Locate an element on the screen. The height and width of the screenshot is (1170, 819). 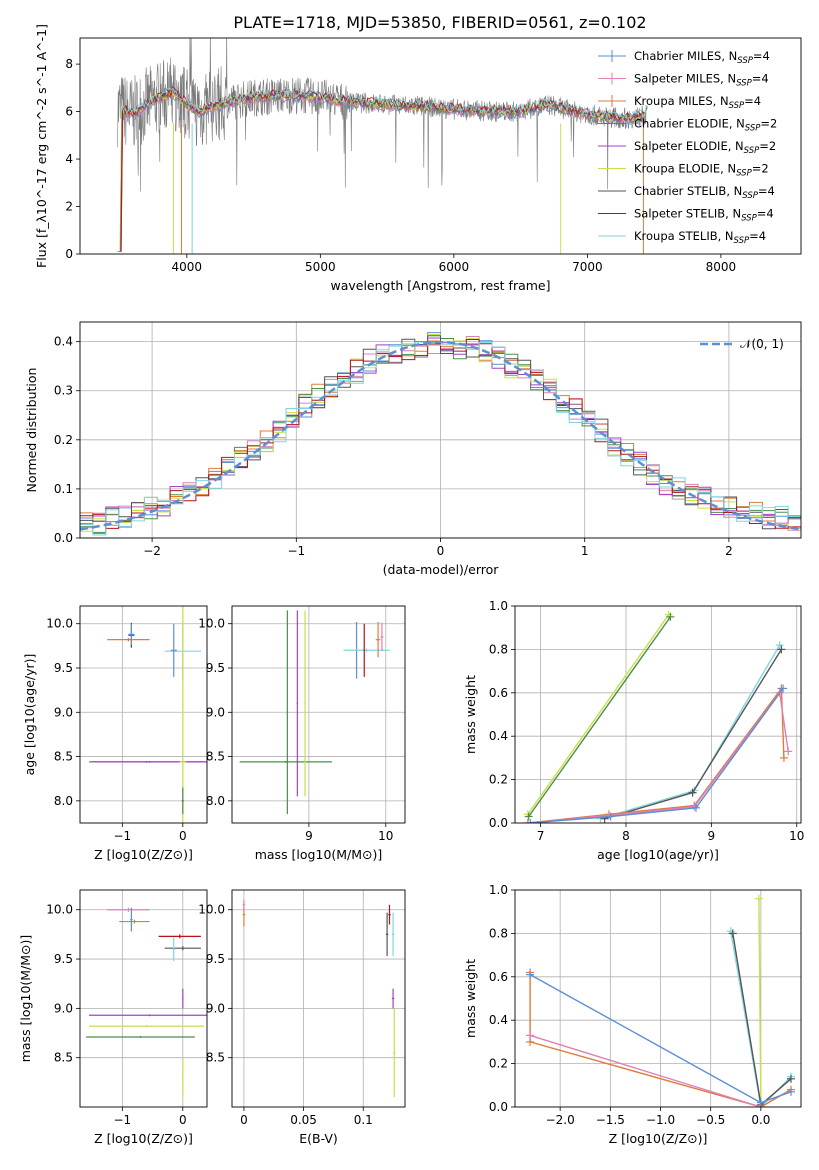
legend-label-main: Salpeter ELODIE, N is located at coordinates (689, 146).